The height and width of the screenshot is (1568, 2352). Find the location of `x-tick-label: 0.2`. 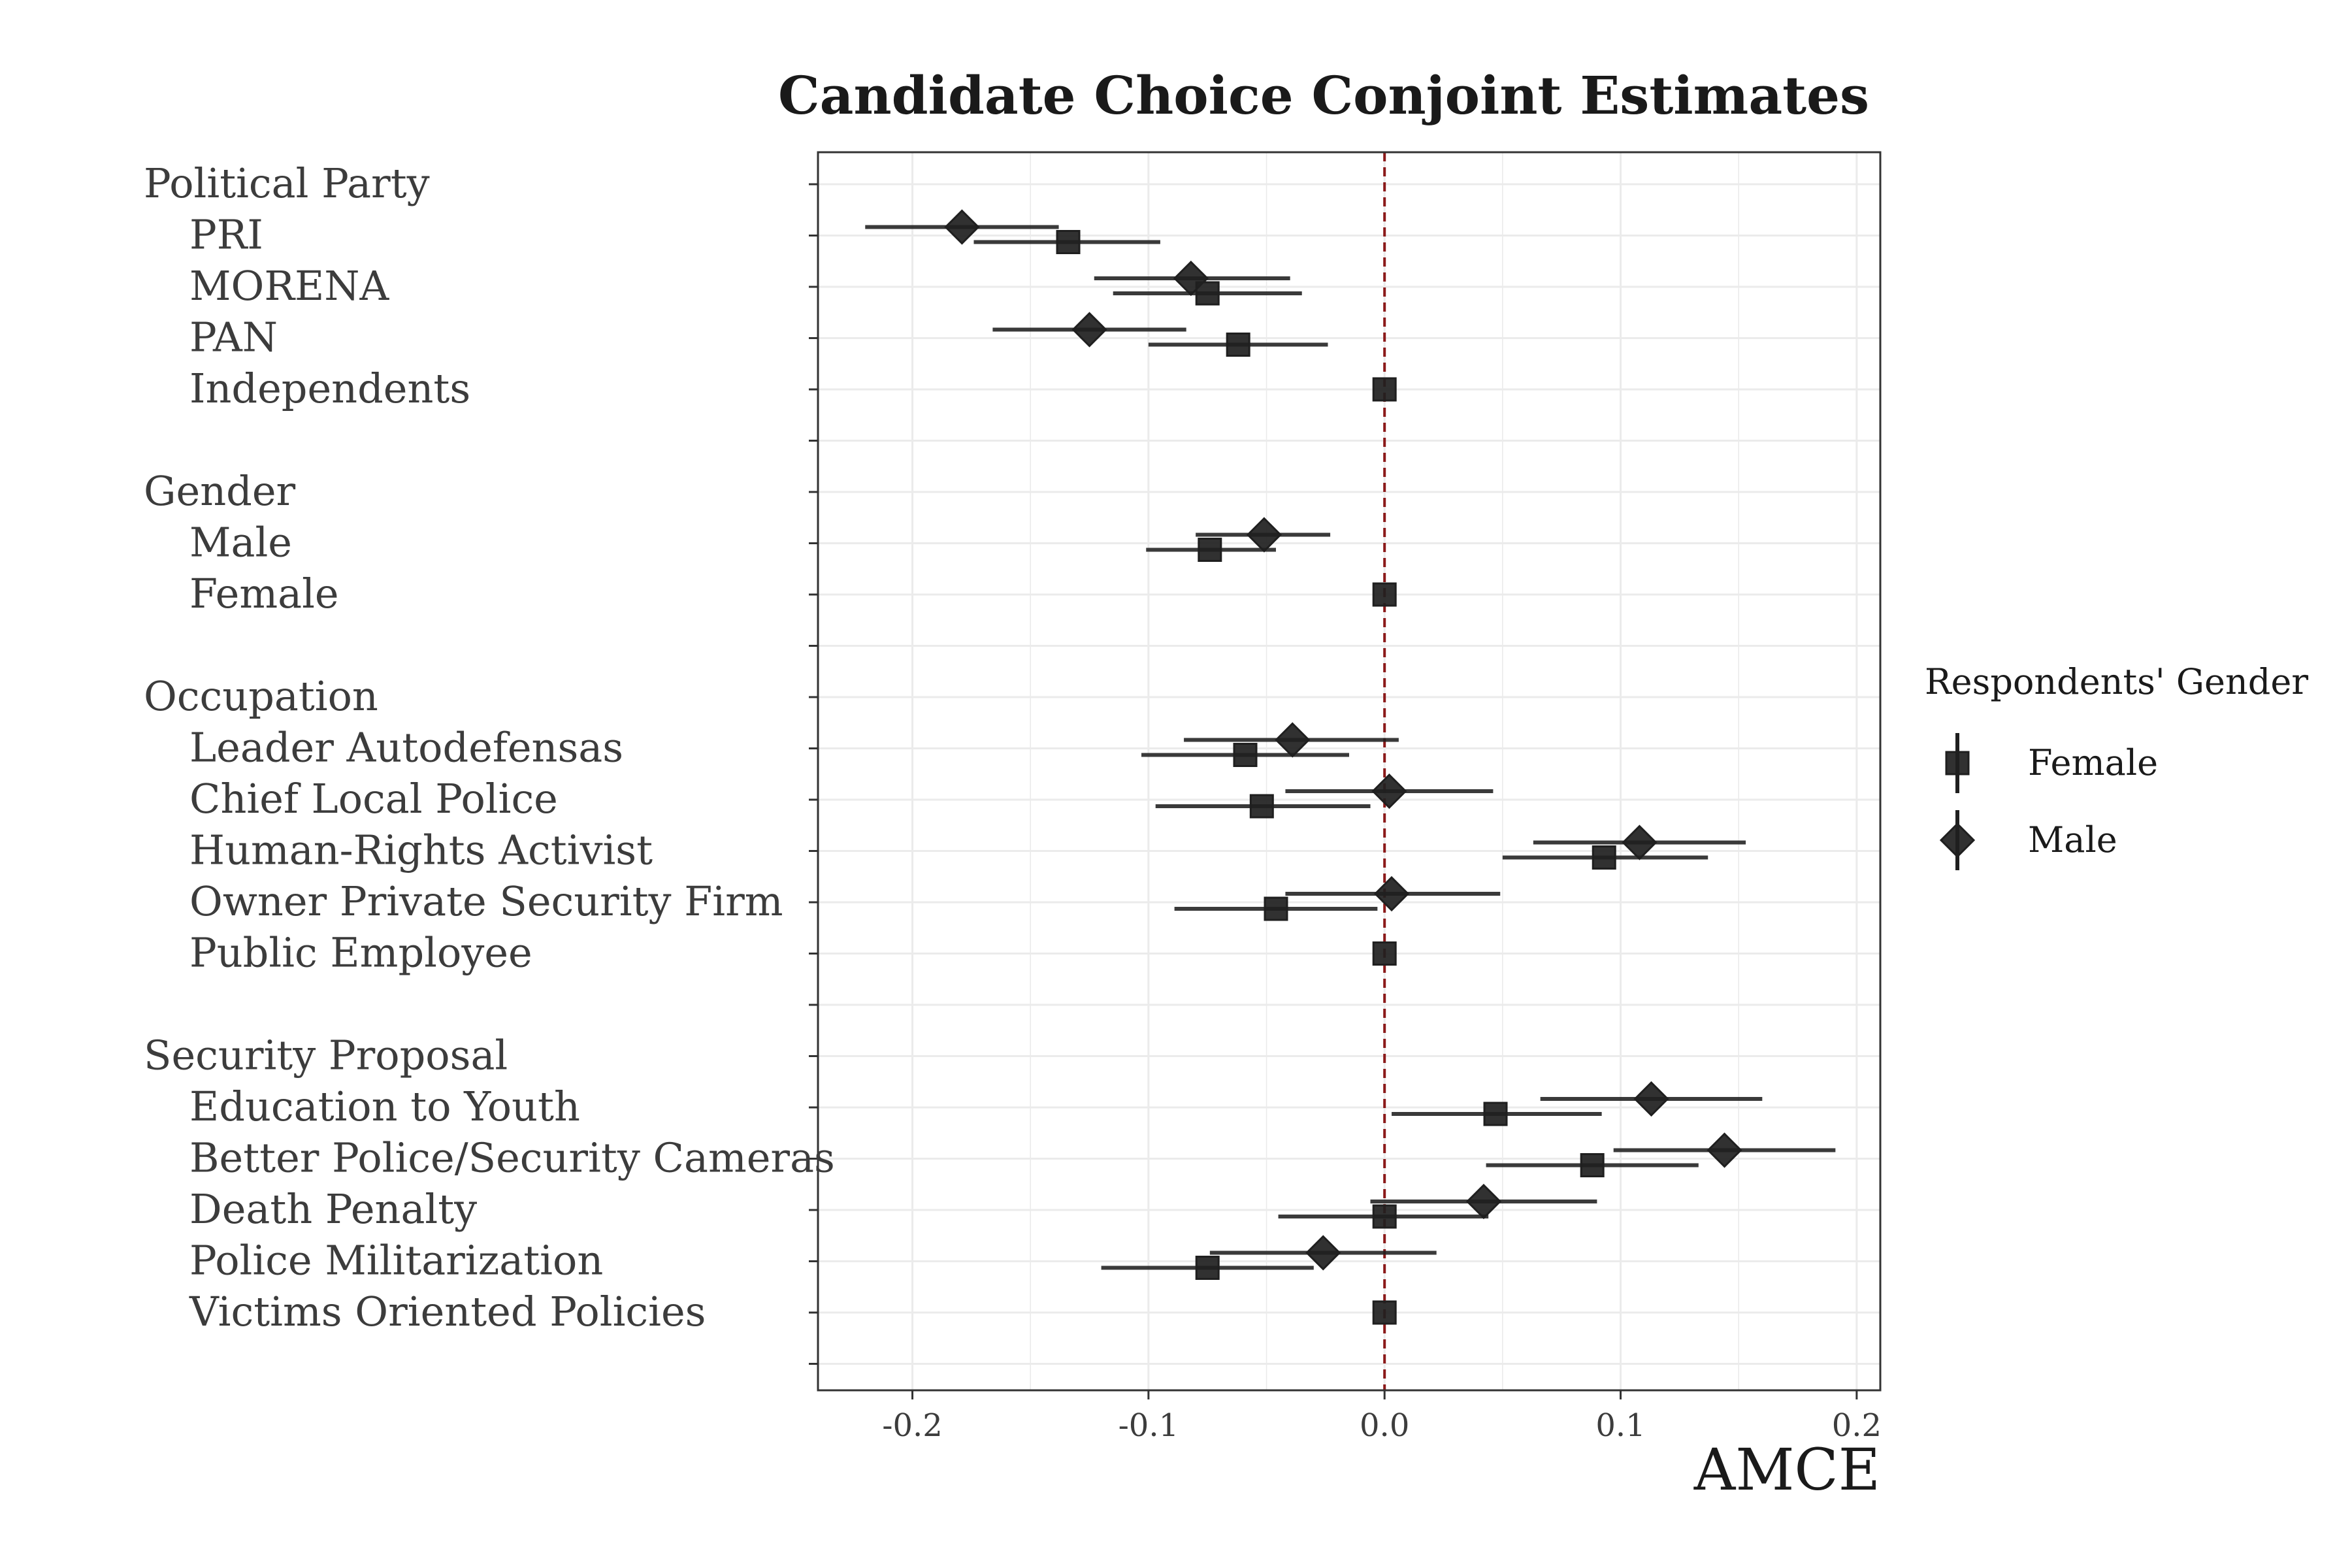

x-tick-label: 0.2 is located at coordinates (1857, 1425).